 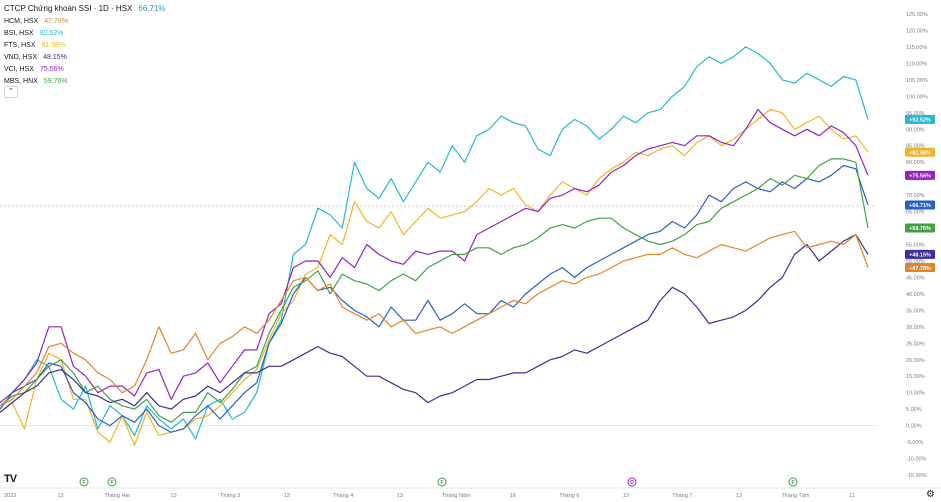 I want to click on series-end-label: +47.78%, so click(x=920, y=268).